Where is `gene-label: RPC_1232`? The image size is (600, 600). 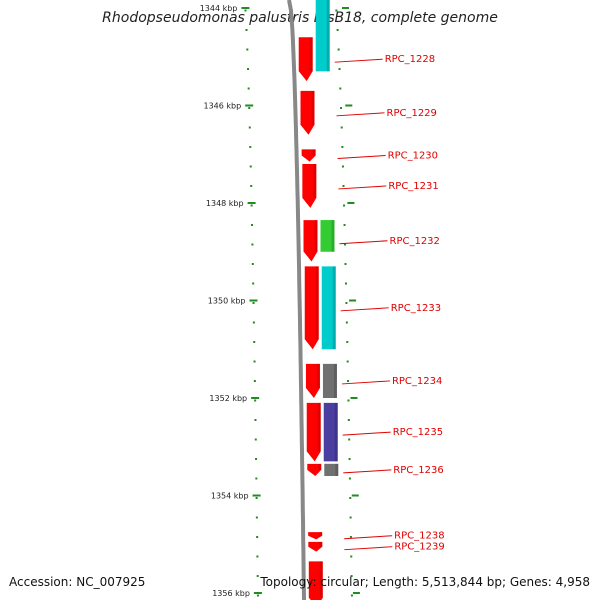 gene-label: RPC_1232 is located at coordinates (415, 241).